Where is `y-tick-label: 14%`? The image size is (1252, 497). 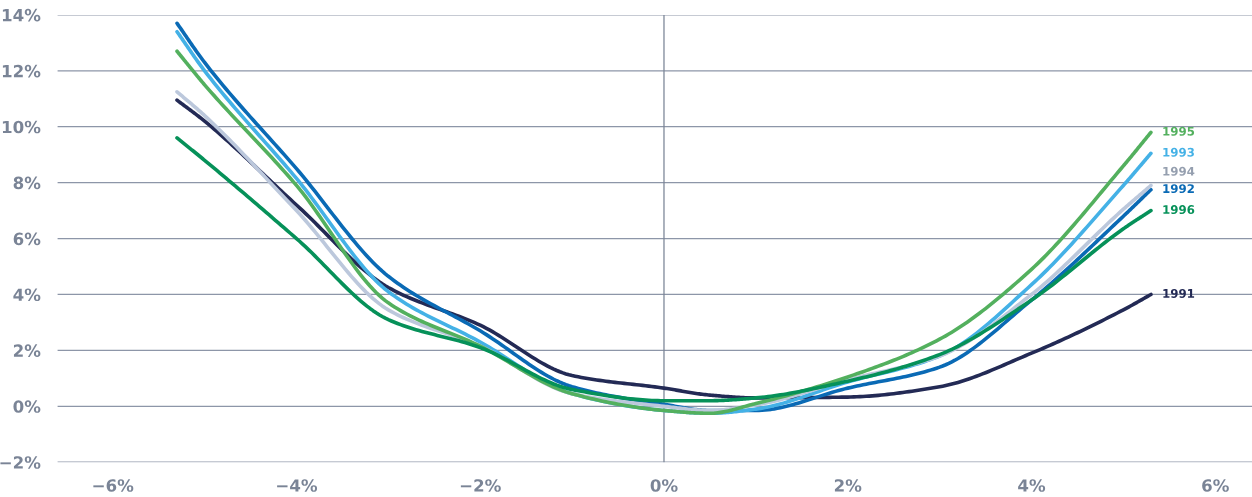 y-tick-label: 14% is located at coordinates (21, 15).